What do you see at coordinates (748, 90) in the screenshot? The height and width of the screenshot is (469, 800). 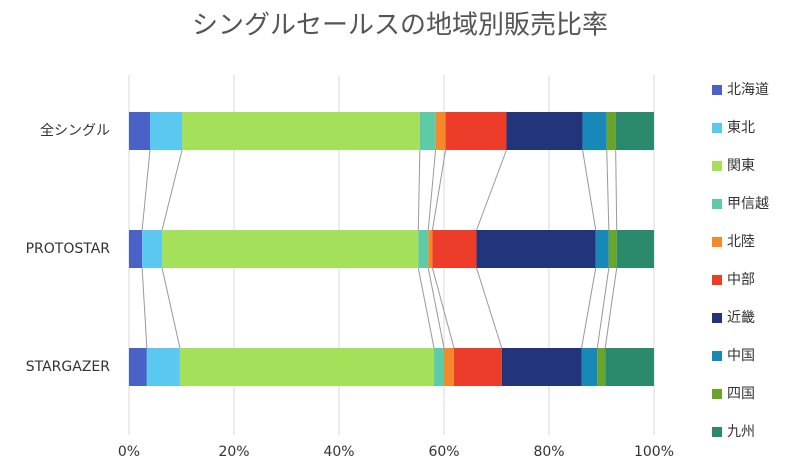 I see `legend-label: 北海道` at bounding box center [748, 90].